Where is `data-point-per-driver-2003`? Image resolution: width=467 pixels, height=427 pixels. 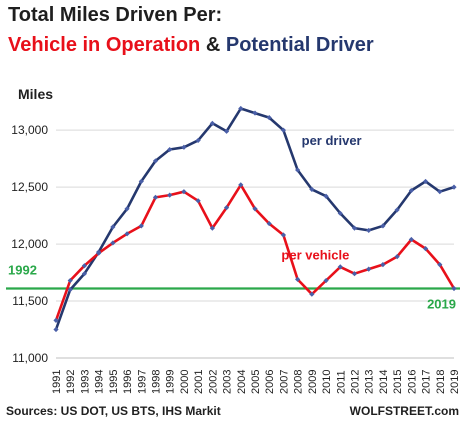
data-point-per-driver-2003 is located at coordinates (226, 131).